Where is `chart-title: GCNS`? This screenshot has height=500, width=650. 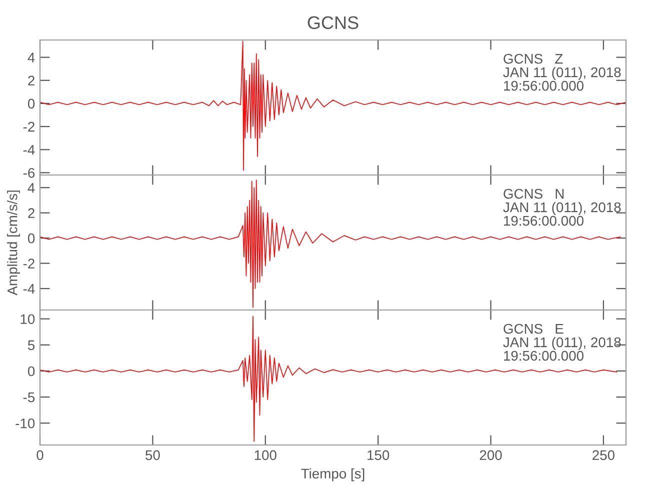 chart-title: GCNS is located at coordinates (333, 23).